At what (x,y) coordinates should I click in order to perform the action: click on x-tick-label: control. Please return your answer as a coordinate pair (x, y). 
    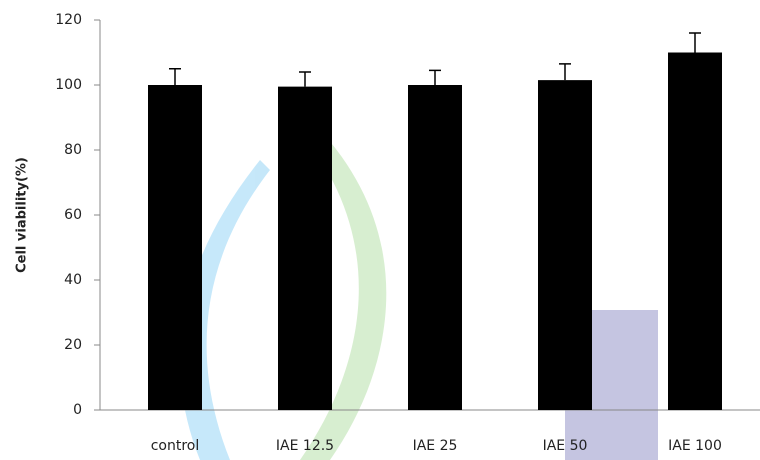
    Looking at the image, I should click on (175, 446).